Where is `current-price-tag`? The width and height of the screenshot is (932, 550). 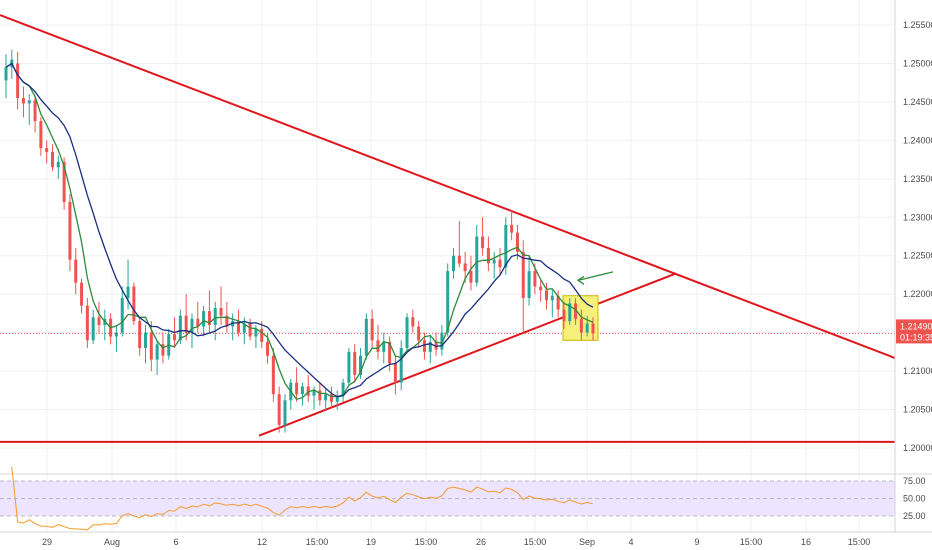 current-price-tag is located at coordinates (914, 331).